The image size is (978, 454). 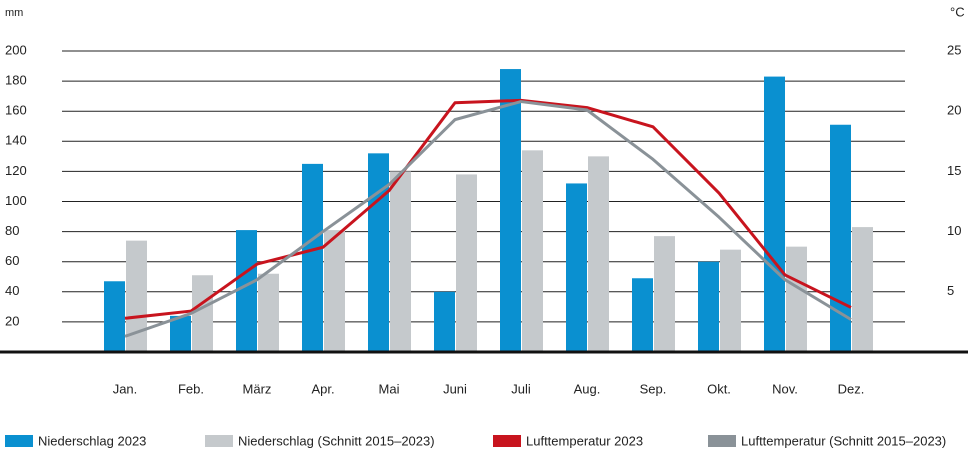 What do you see at coordinates (16, 110) in the screenshot?
I see `y-tick-label: 160` at bounding box center [16, 110].